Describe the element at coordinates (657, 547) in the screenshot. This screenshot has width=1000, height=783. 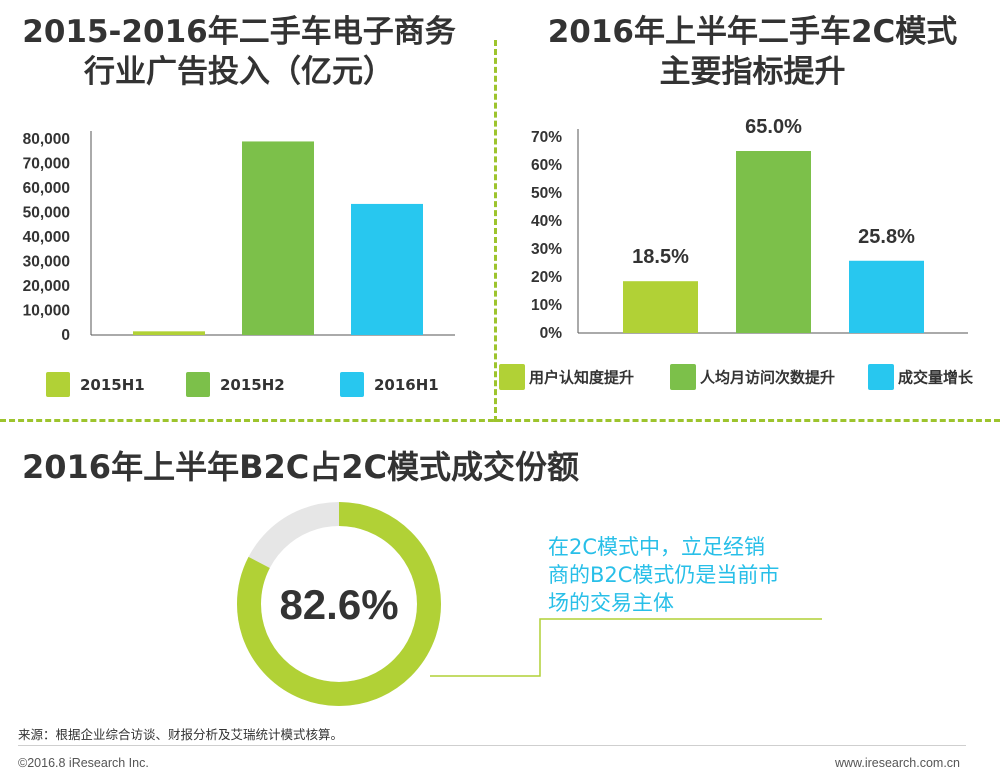
I see `callout-line: 在2C模式中，立足经销` at that location.